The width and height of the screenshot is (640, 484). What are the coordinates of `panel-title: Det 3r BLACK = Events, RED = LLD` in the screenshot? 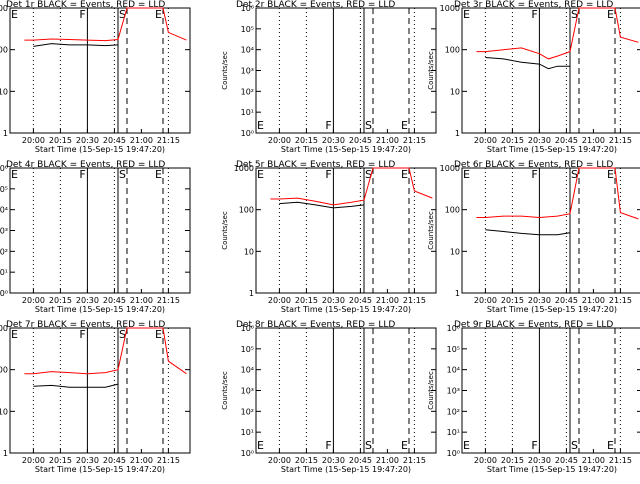 It's located at (533, 5).